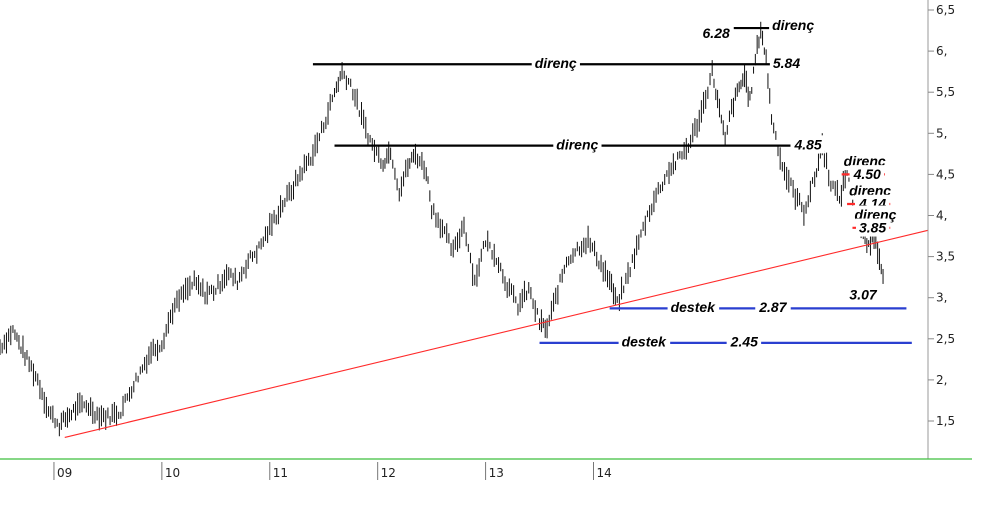 The image size is (1000, 509). Describe the element at coordinates (941, 216) in the screenshot. I see `y-tick-label: 4,` at that location.